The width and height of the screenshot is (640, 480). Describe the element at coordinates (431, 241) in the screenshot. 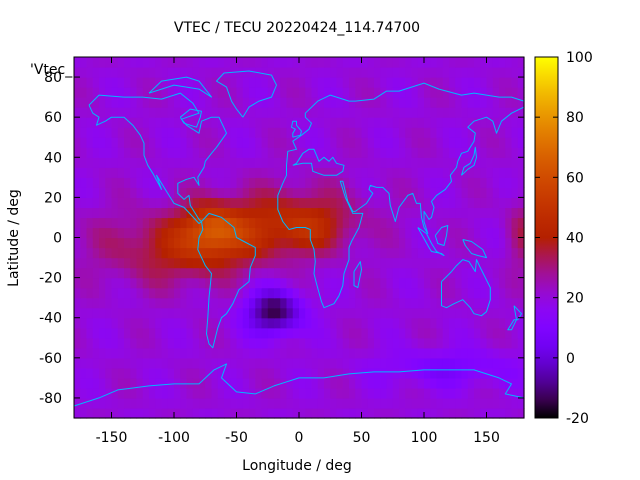

I see `coast-indonesia` at that location.